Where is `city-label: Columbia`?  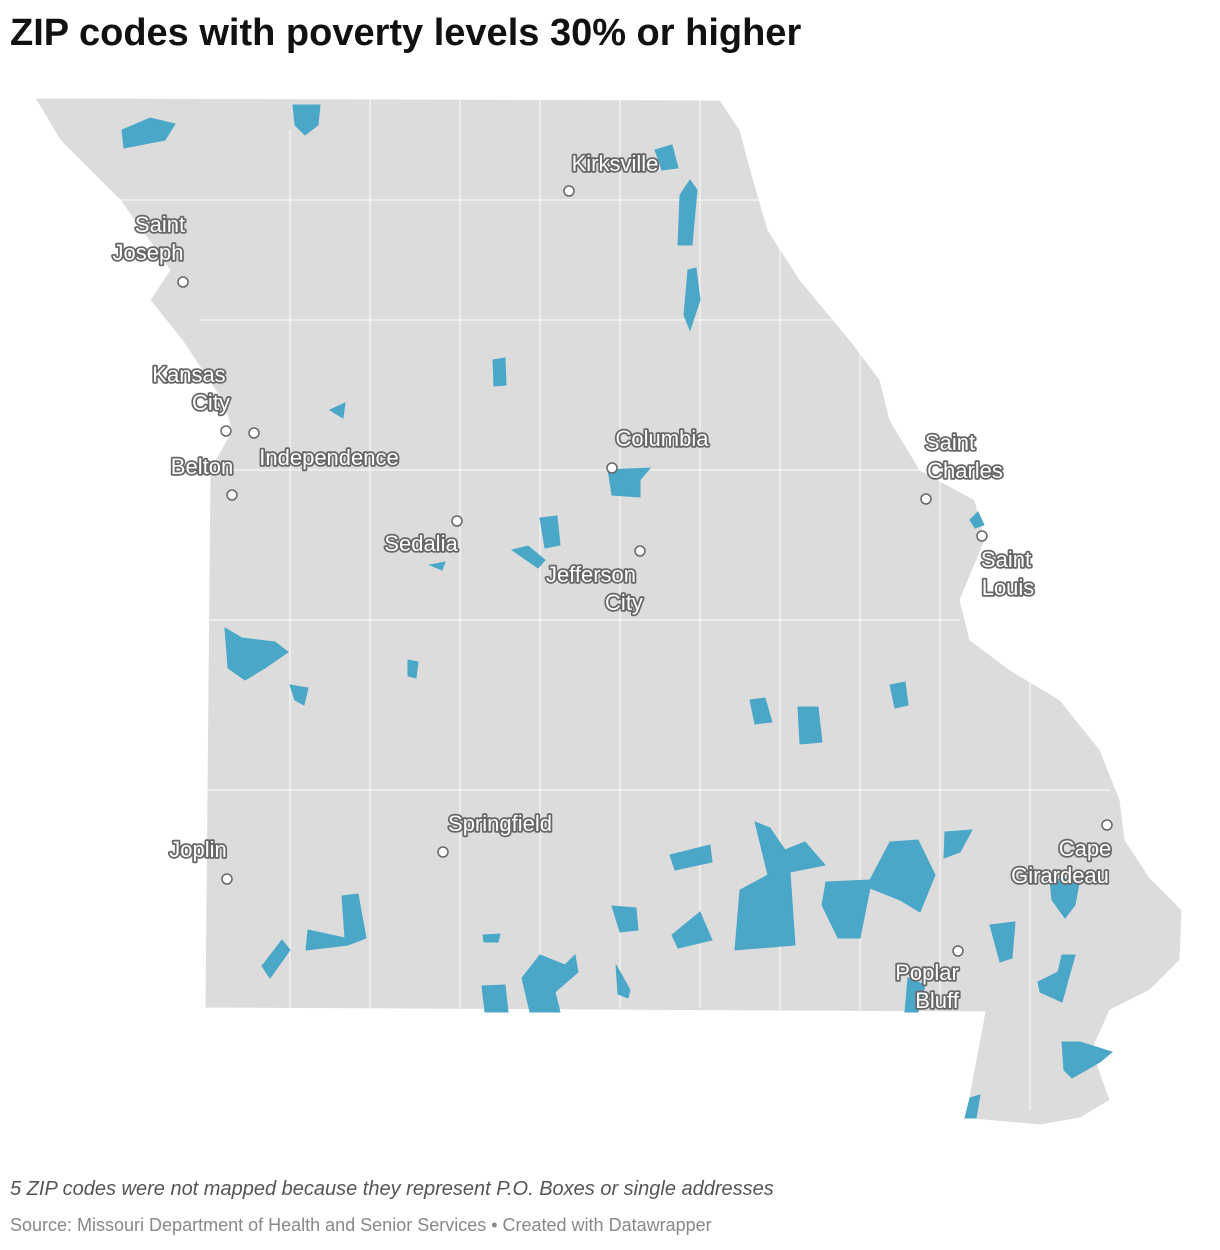
city-label: Columbia is located at coordinates (663, 438).